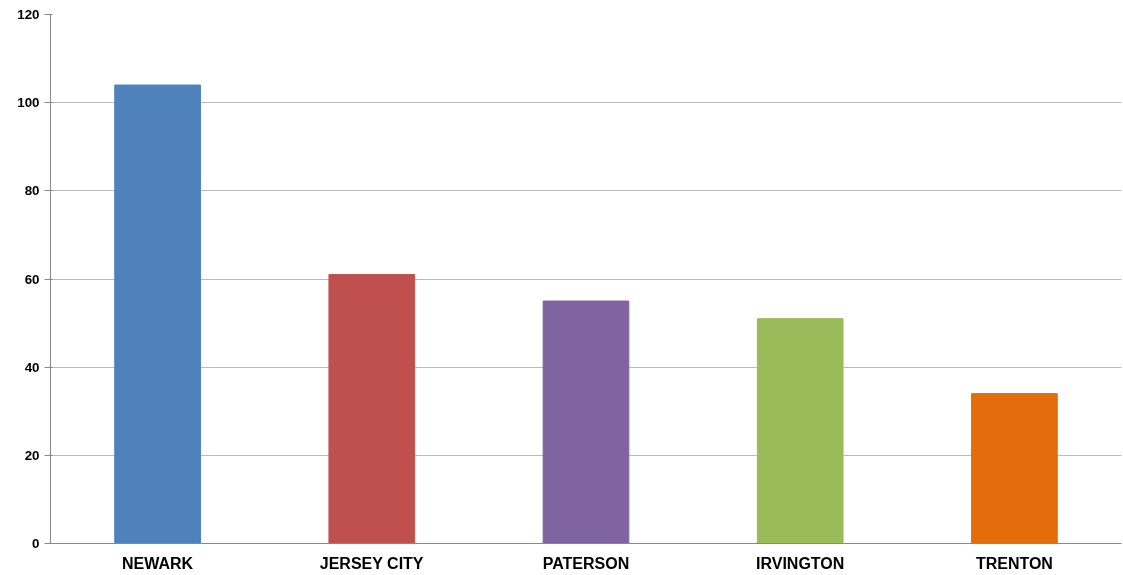 The width and height of the screenshot is (1123, 575). What do you see at coordinates (28, 103) in the screenshot?
I see `y-tick-label: 100` at bounding box center [28, 103].